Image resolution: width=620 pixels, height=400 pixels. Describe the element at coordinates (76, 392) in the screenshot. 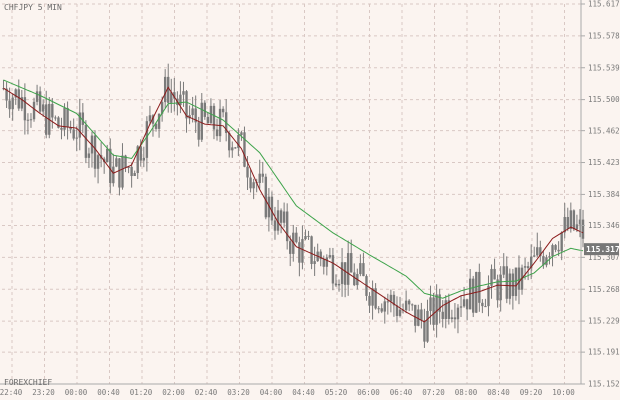

I see `x-tick-label: 00:00` at that location.